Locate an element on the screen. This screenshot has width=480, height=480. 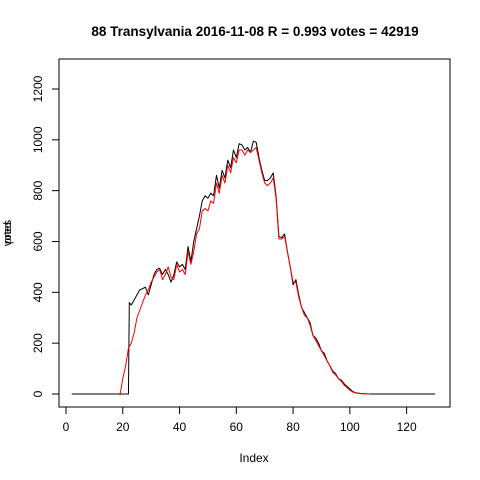
x-tick-label: 120 is located at coordinates (407, 427).